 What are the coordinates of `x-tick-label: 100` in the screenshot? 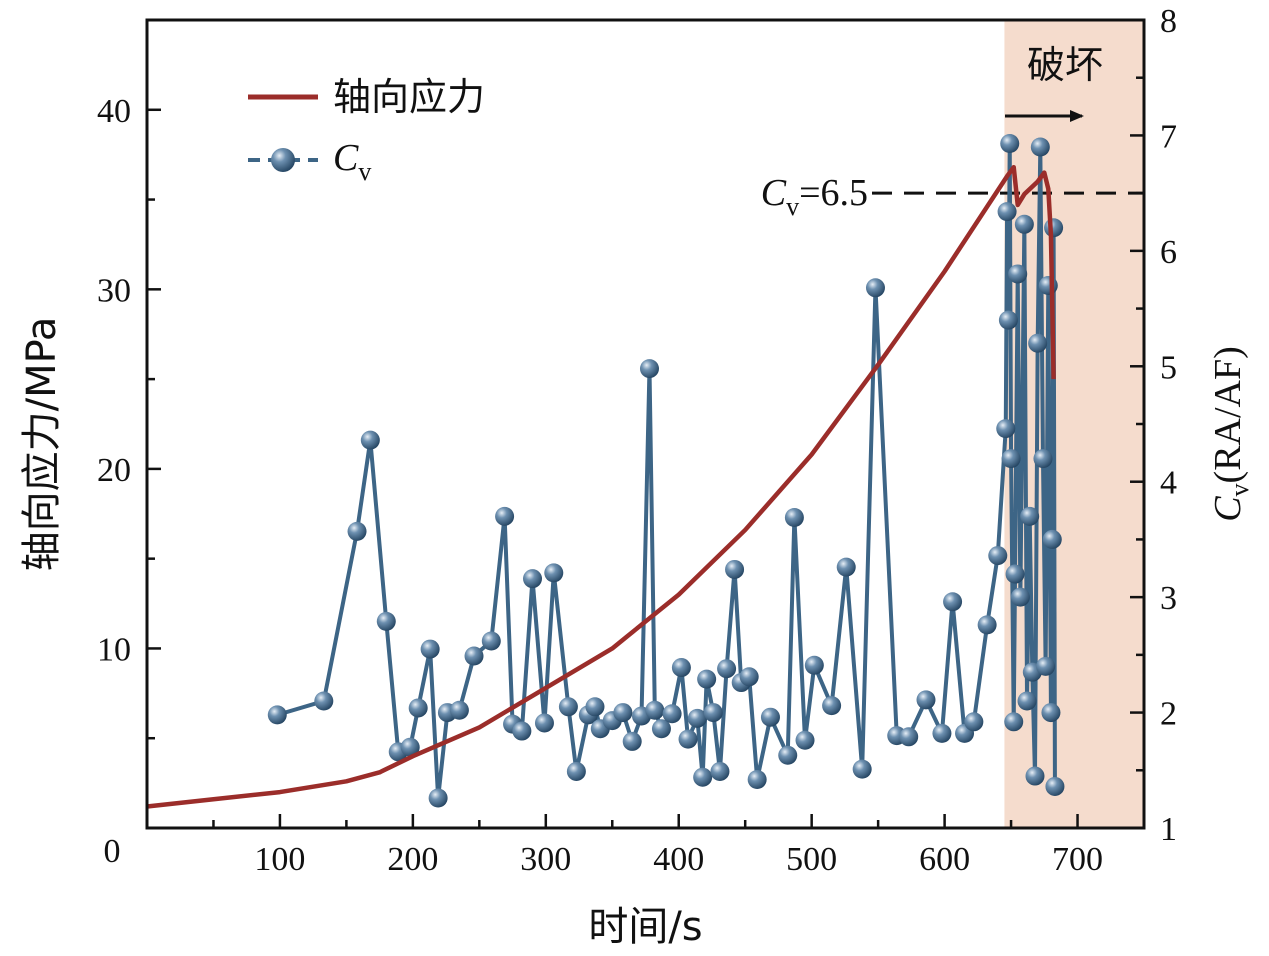 It's located at (279, 859).